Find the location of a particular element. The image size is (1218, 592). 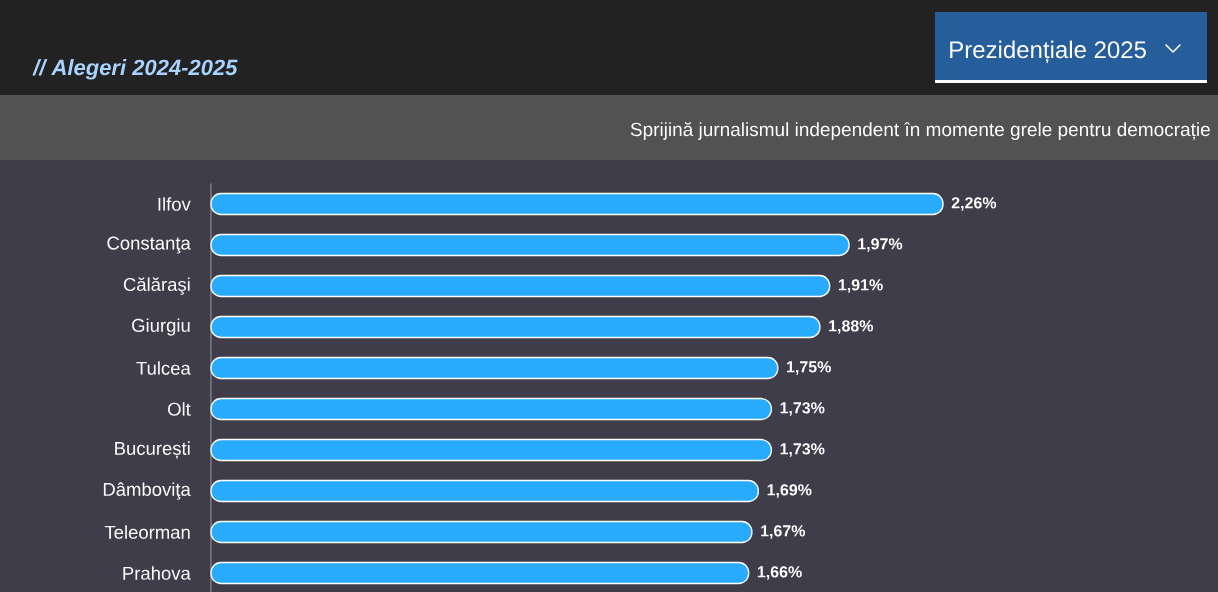

data-label: 1,75% is located at coordinates (809, 368).